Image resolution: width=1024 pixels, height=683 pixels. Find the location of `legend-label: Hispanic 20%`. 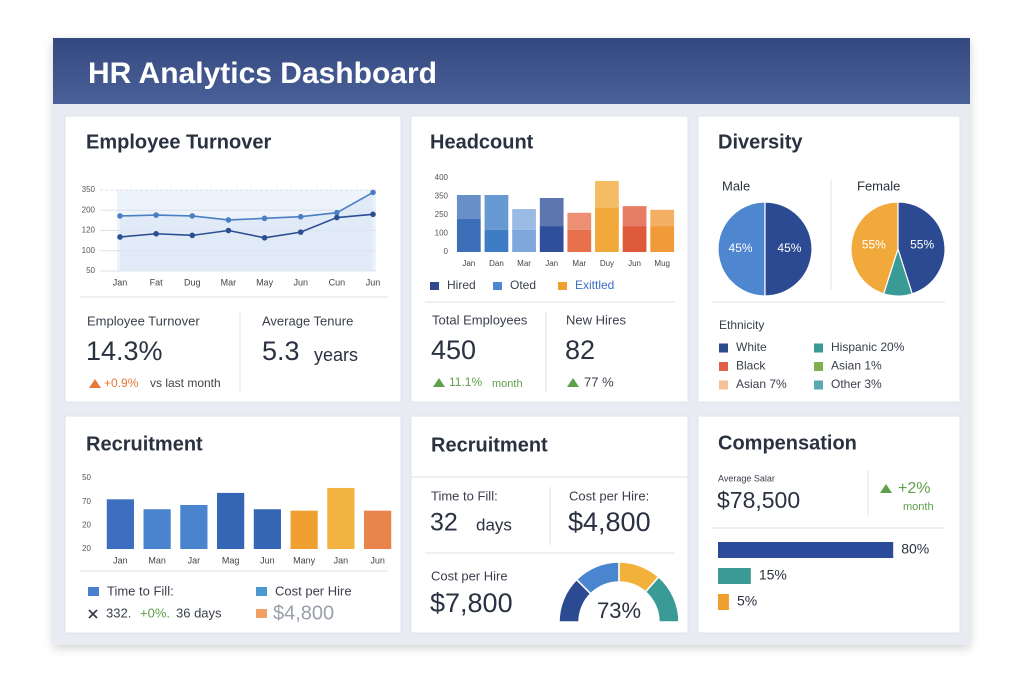

legend-label: Hispanic 20% is located at coordinates (868, 347).